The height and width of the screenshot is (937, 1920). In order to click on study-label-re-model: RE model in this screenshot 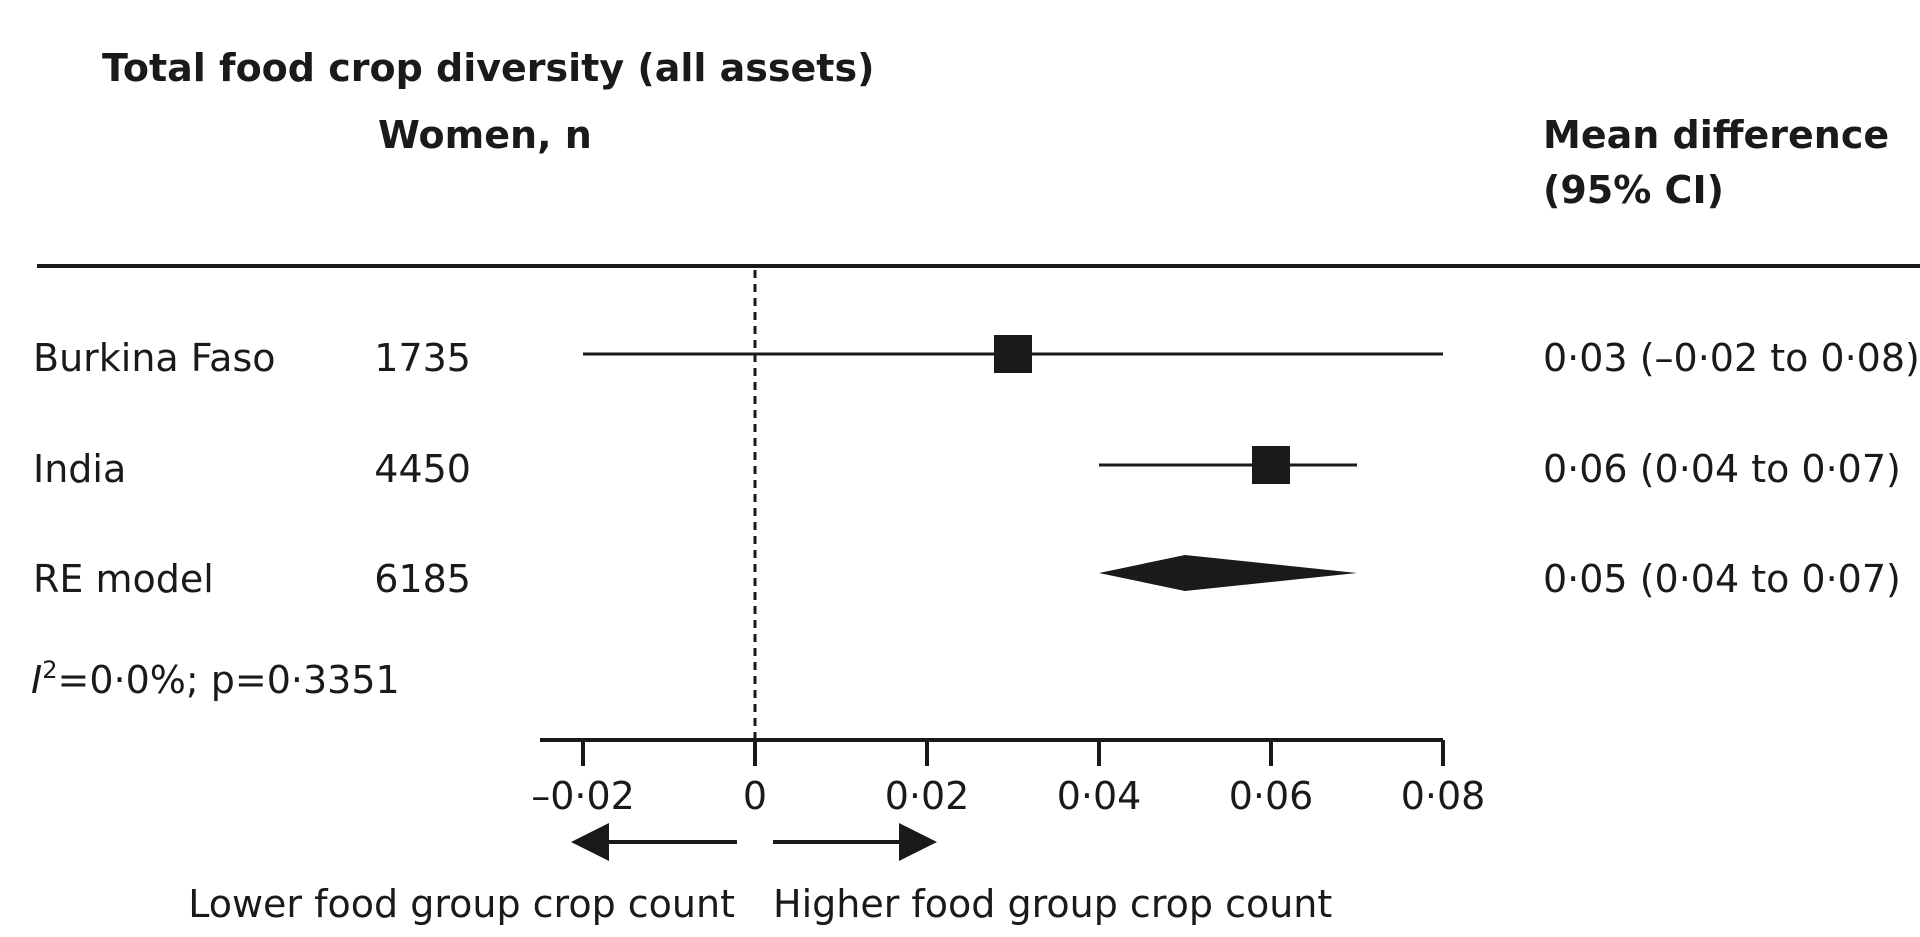, I will do `click(123, 579)`.